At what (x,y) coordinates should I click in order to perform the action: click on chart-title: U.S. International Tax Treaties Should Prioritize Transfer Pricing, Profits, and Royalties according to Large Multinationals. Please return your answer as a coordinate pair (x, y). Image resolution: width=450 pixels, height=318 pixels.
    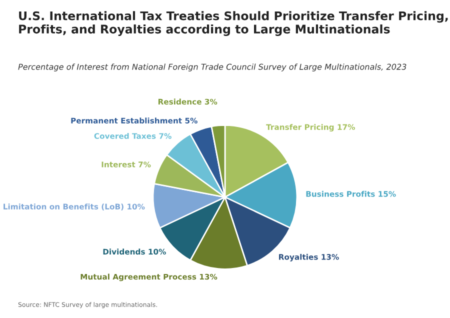
    Looking at the image, I should click on (233, 23).